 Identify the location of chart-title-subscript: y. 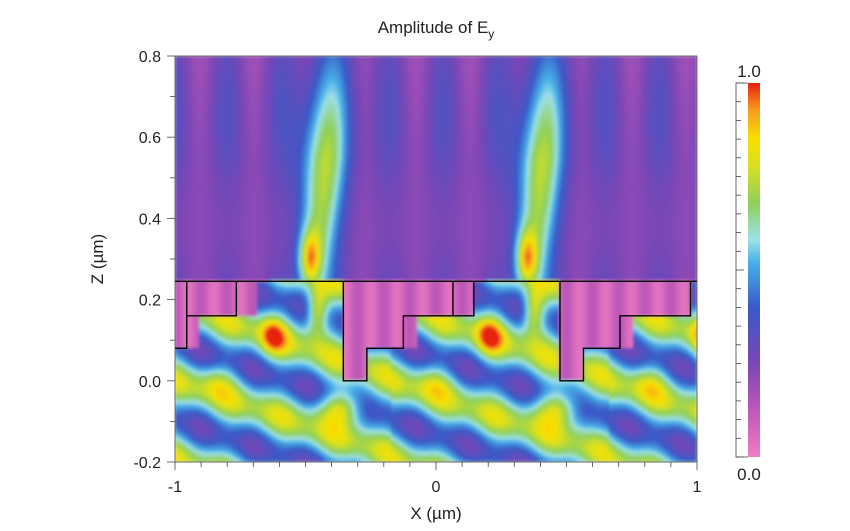
(491, 34).